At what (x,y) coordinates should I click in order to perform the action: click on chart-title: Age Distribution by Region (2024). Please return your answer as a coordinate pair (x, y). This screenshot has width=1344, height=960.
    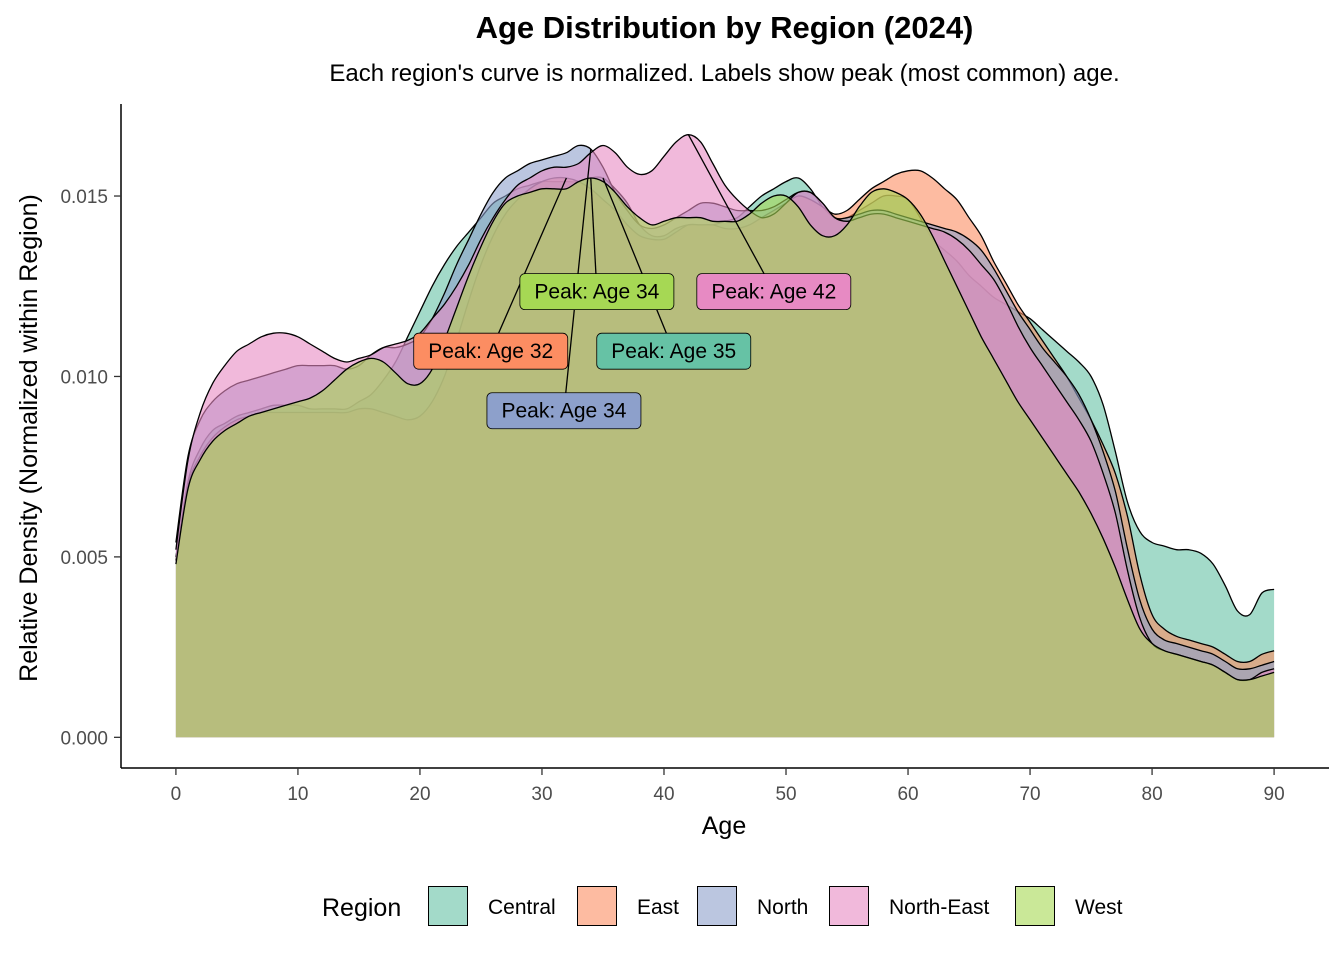
    Looking at the image, I should click on (724, 27).